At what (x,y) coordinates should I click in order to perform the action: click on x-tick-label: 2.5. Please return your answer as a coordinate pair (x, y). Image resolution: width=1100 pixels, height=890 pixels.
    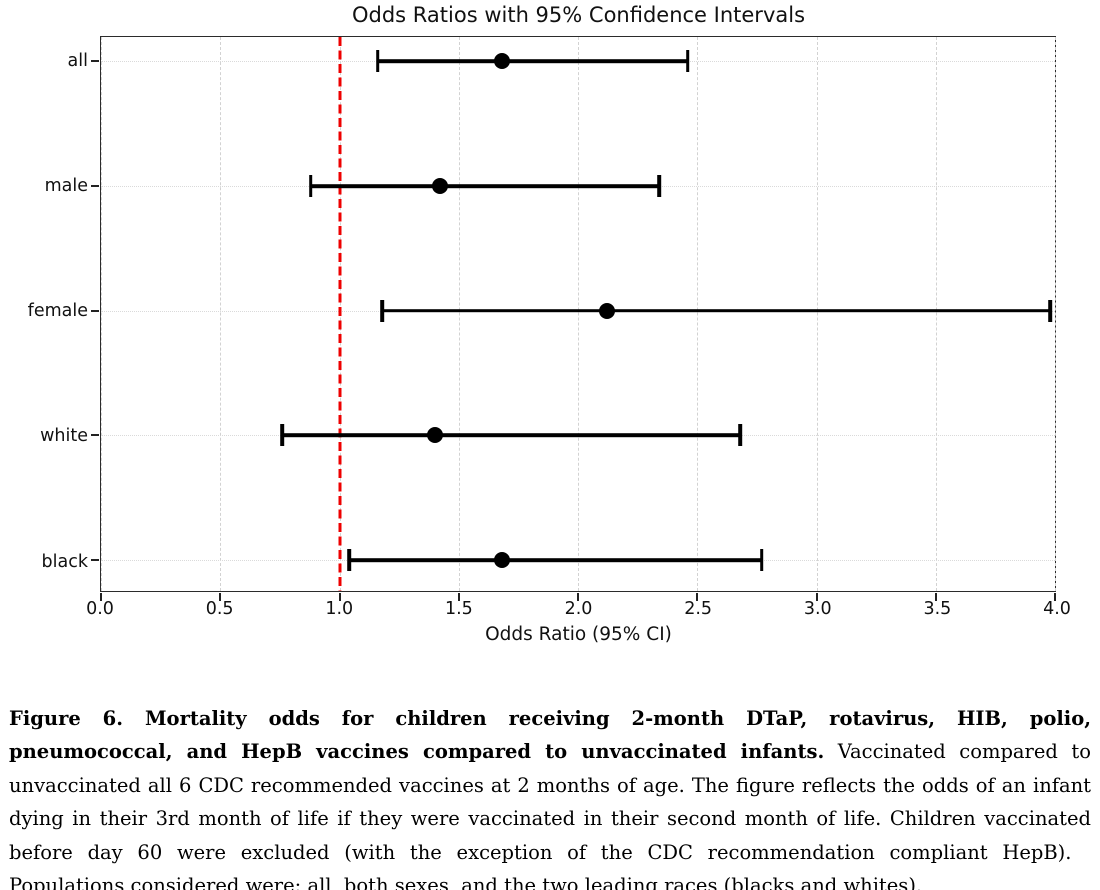
    Looking at the image, I should click on (698, 609).